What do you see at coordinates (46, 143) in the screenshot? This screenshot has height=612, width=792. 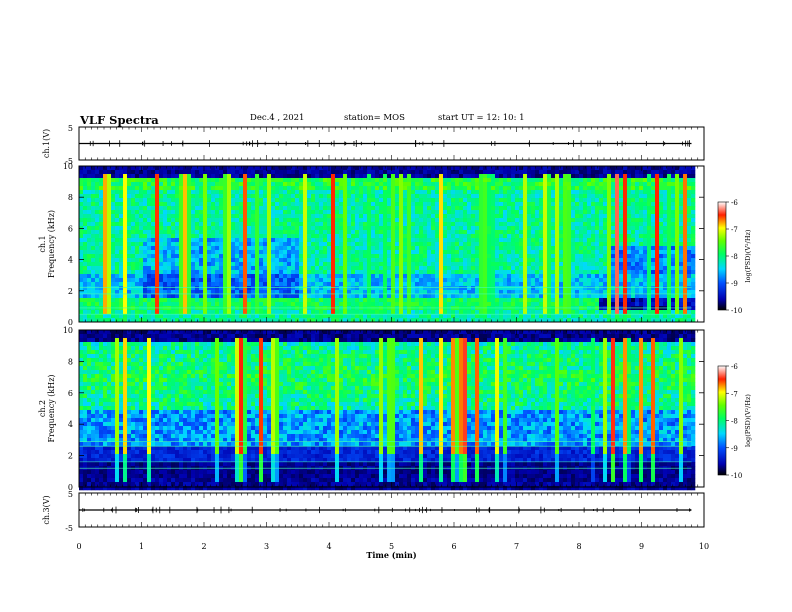 I see `ch1-voltage-ylabel: ch.1(V)` at bounding box center [46, 143].